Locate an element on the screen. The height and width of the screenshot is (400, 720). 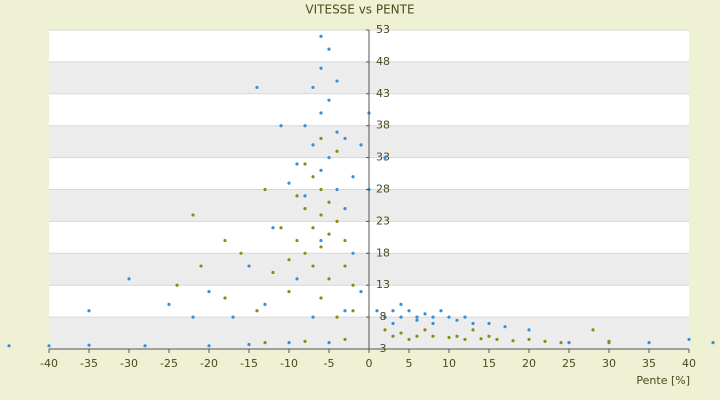
y-tick-label: 48 is located at coordinates (383, 61).